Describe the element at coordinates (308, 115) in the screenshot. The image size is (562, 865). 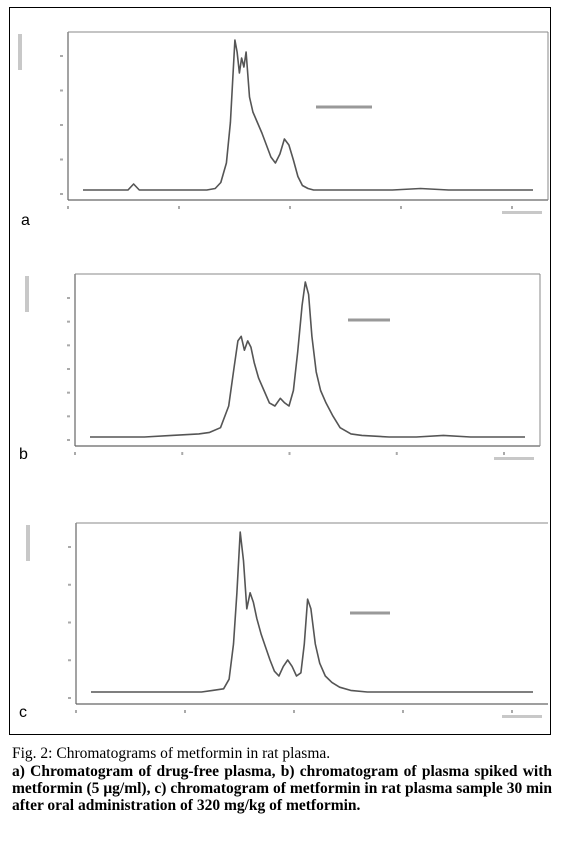
I see `chromatogram-trace-a` at that location.